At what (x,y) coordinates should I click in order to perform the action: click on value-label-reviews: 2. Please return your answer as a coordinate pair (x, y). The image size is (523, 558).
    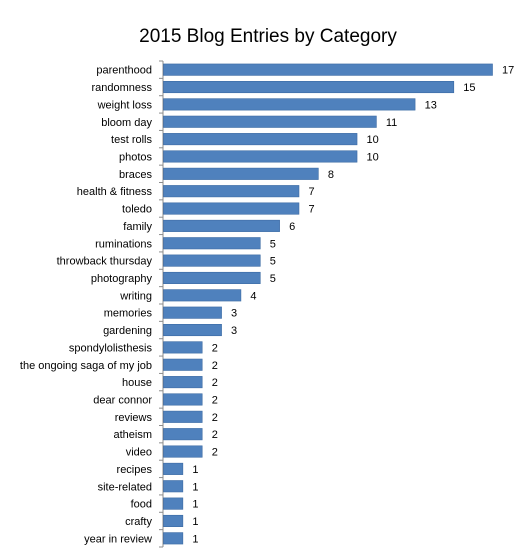
    Looking at the image, I should click on (215, 418).